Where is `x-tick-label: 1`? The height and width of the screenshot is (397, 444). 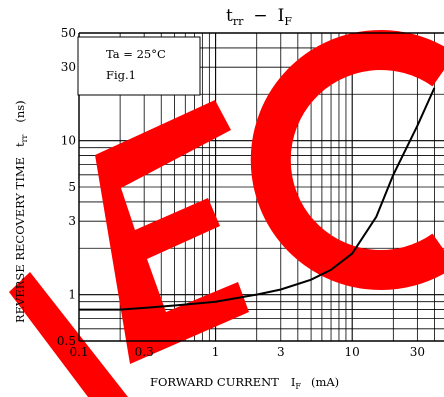 x-tick-label: 1 is located at coordinates (216, 352).